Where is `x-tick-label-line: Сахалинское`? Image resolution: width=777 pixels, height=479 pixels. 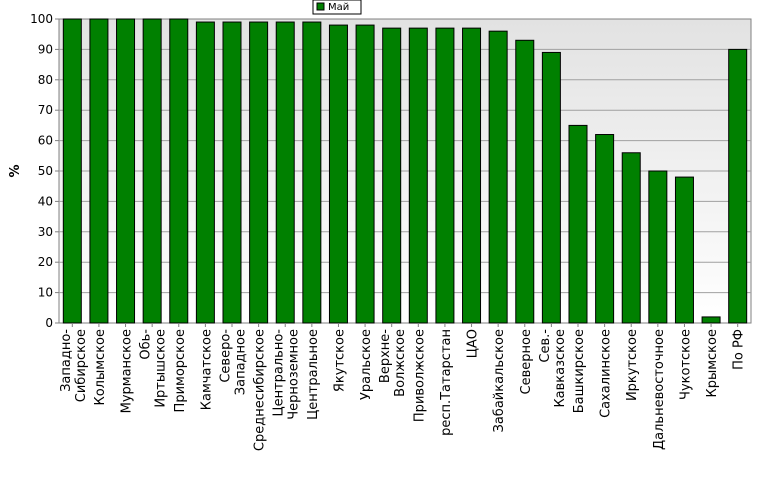
x-tick-label-line: Сахалинское is located at coordinates (606, 373).